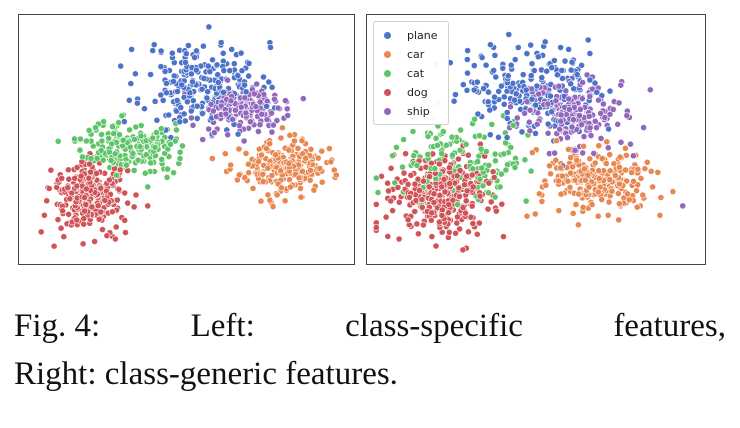 The image size is (740, 428). What do you see at coordinates (57, 326) in the screenshot?
I see `caption-word: Fig. 4:` at bounding box center [57, 326].